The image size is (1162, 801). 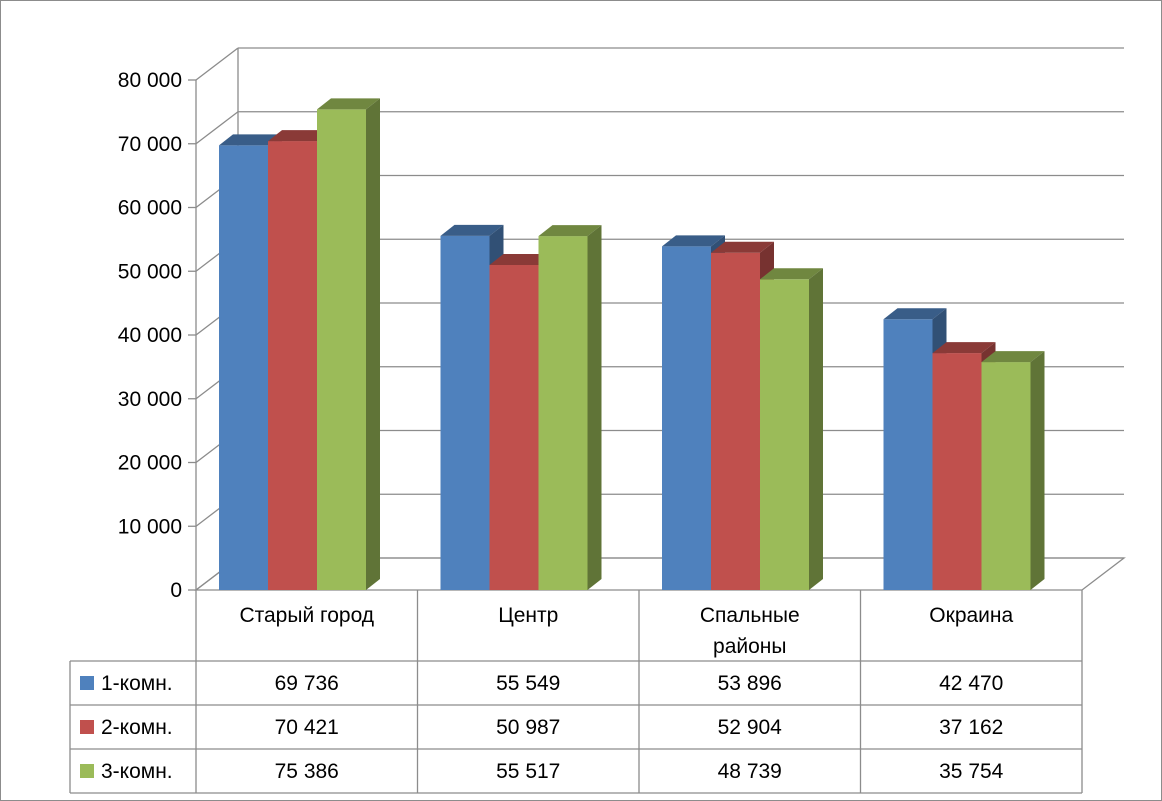 What do you see at coordinates (971, 771) in the screenshot?
I see `data-label: 35 754` at bounding box center [971, 771].